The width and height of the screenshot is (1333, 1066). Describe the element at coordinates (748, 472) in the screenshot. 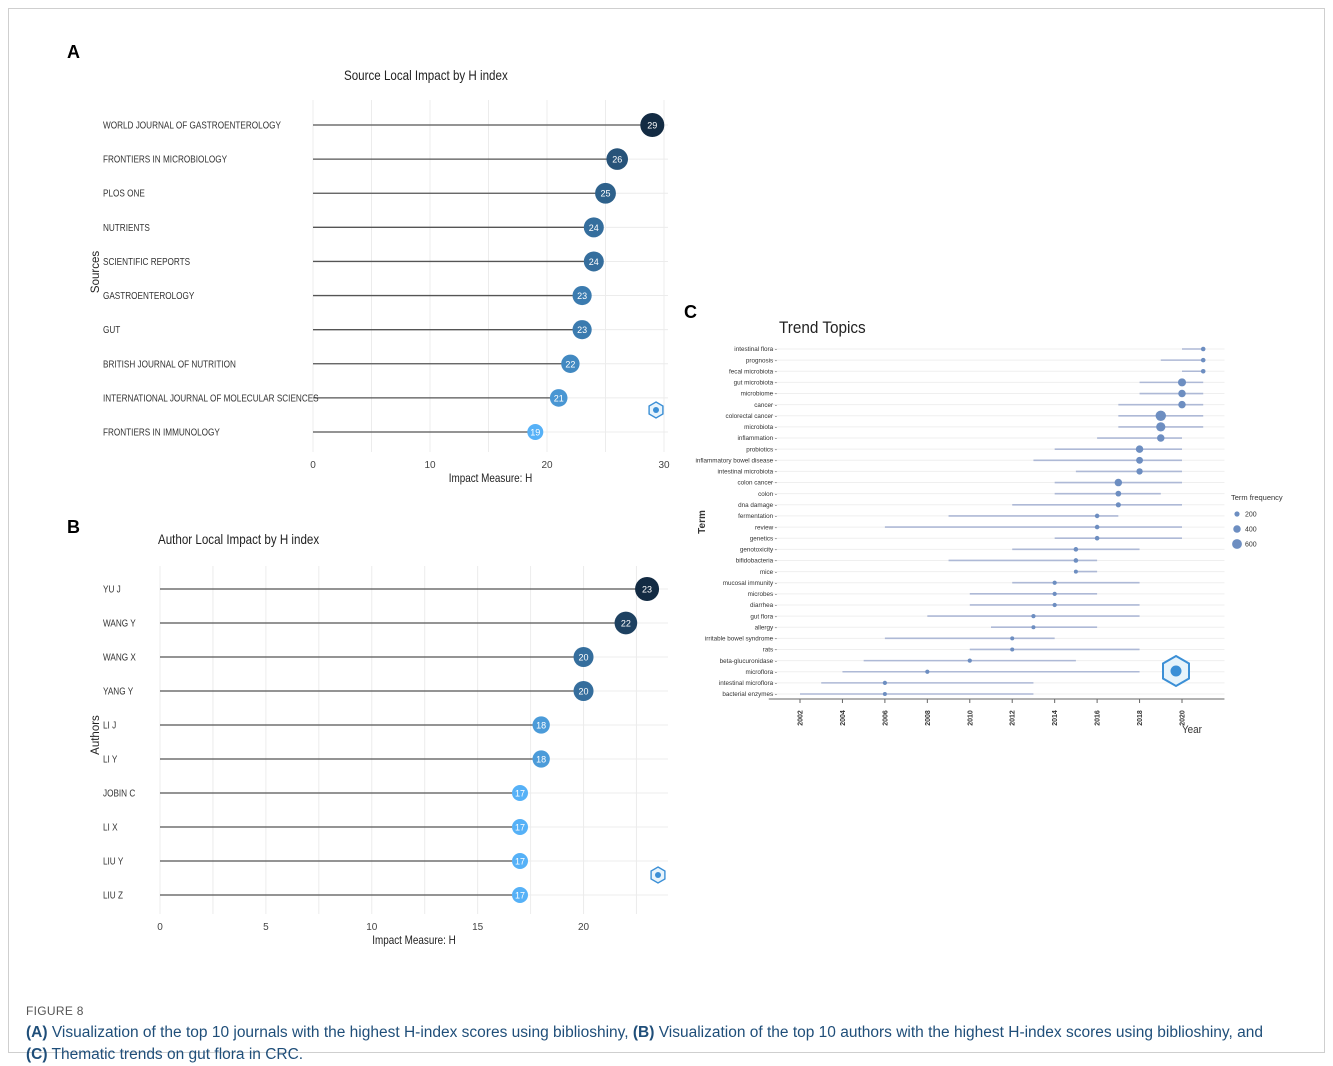

I see `panel-c-term-label: intestinal microbiota -` at that location.